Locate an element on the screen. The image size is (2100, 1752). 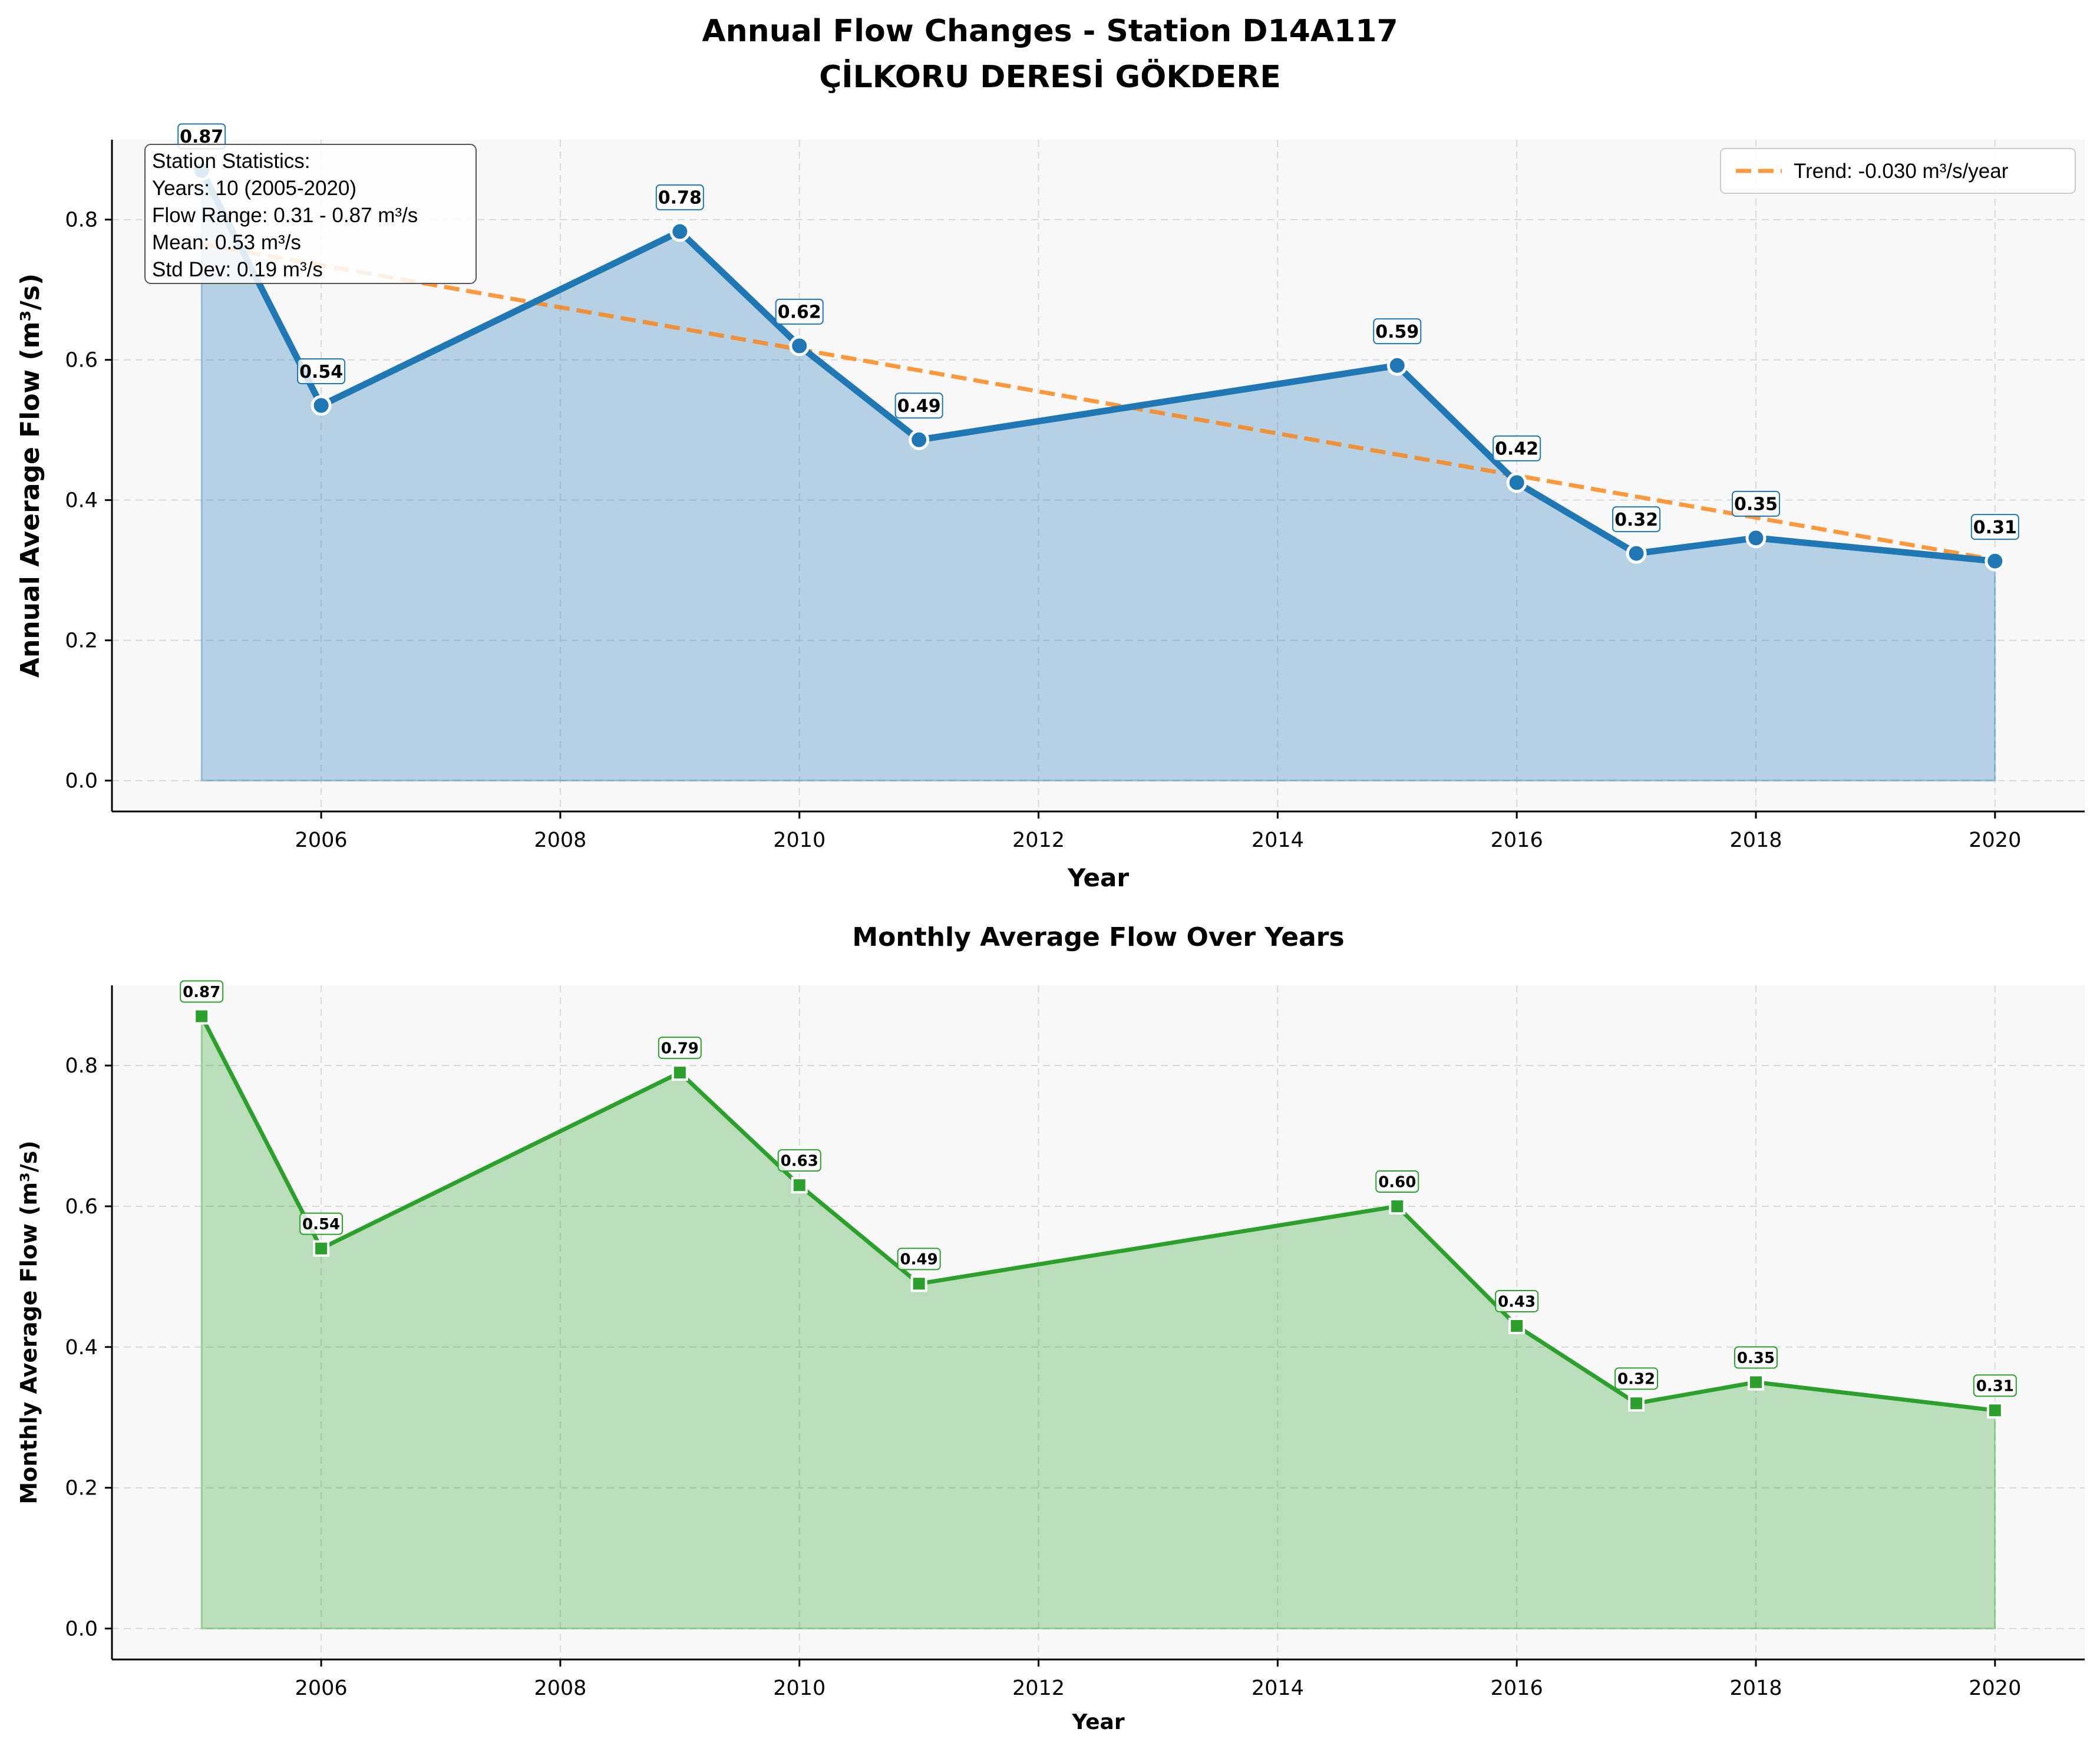
top-x-tick-label: 2014 is located at coordinates (1278, 840).